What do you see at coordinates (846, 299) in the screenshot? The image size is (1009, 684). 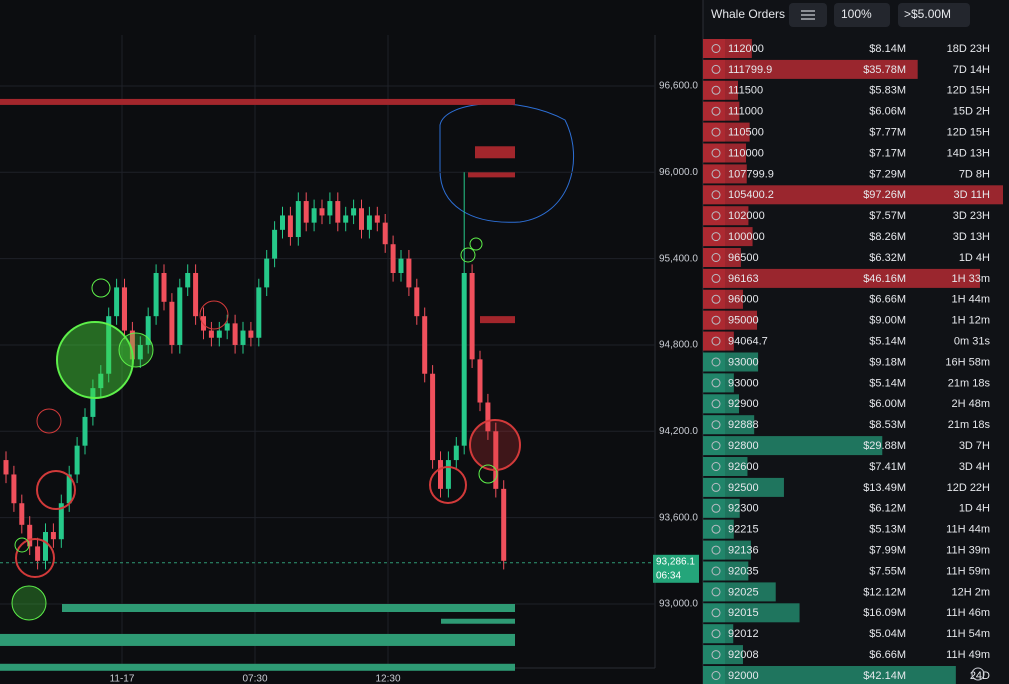 I see `order-row: 96000 $6.66M 1H 44m` at bounding box center [846, 299].